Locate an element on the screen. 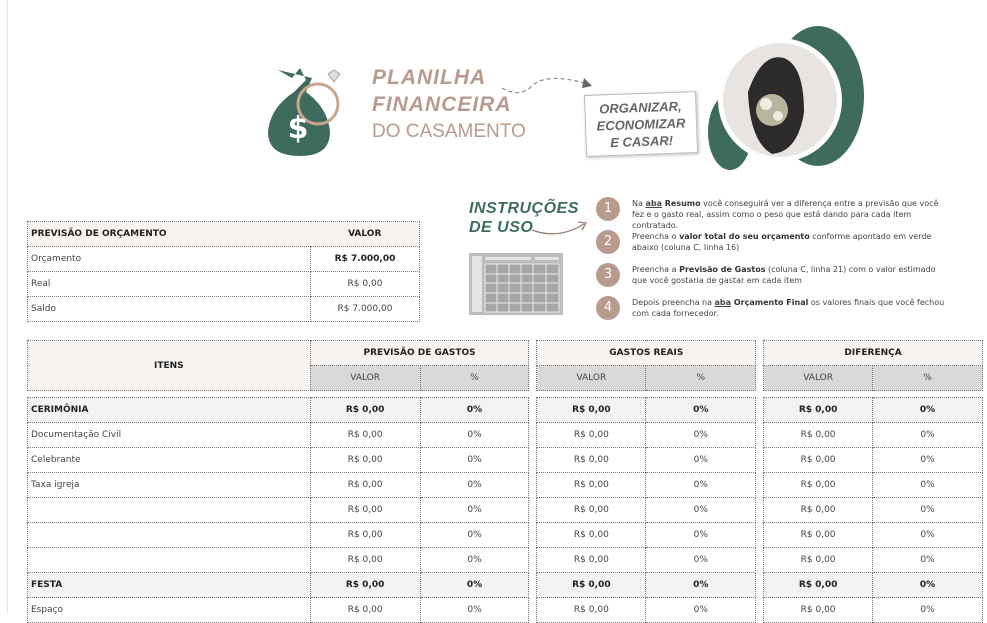 The width and height of the screenshot is (987, 623). budget-row: Orçamento R$ 7.000,00 is located at coordinates (223, 259).